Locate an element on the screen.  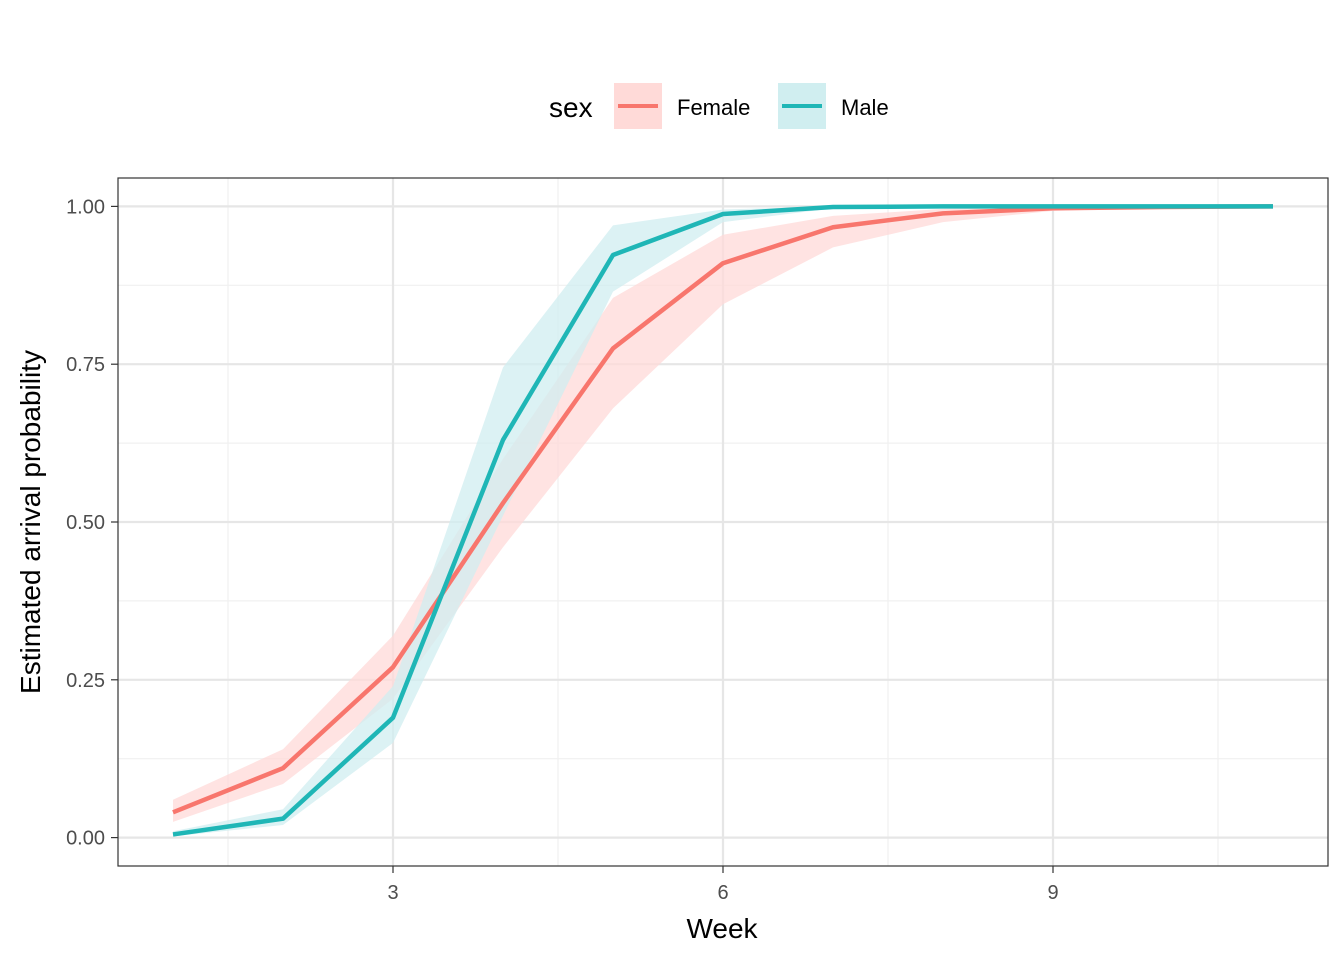
y-axis-title: Estimated arrival probability is located at coordinates (30, 522).